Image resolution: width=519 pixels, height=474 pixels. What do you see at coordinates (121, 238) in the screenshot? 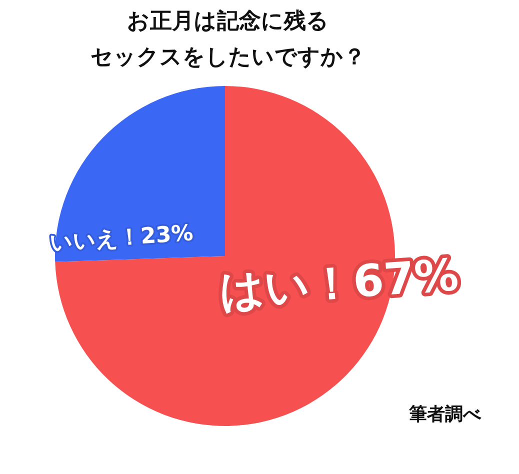
I see `slice-label: いいえ！23%` at bounding box center [121, 238].